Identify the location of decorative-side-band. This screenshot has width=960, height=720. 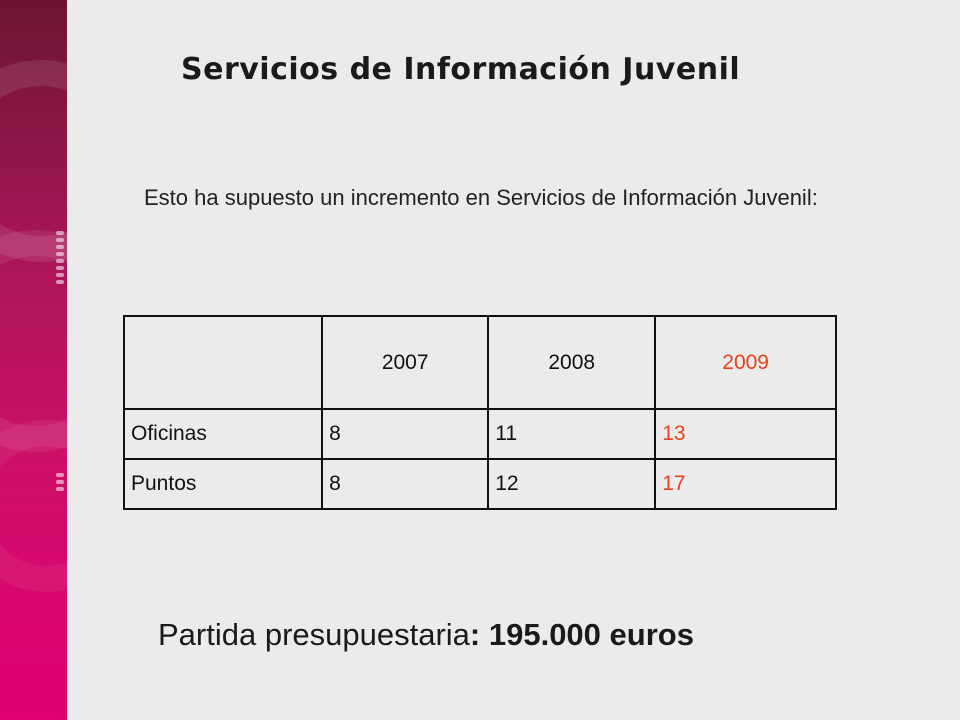
(33, 360).